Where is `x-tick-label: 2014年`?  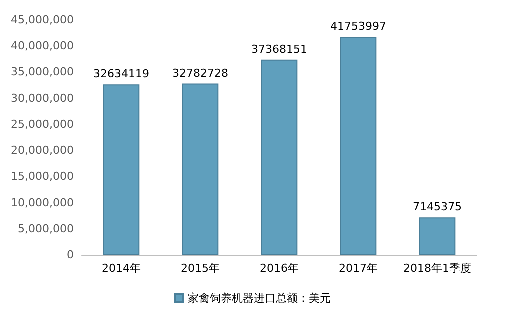 x-tick-label: 2014年 is located at coordinates (121, 268).